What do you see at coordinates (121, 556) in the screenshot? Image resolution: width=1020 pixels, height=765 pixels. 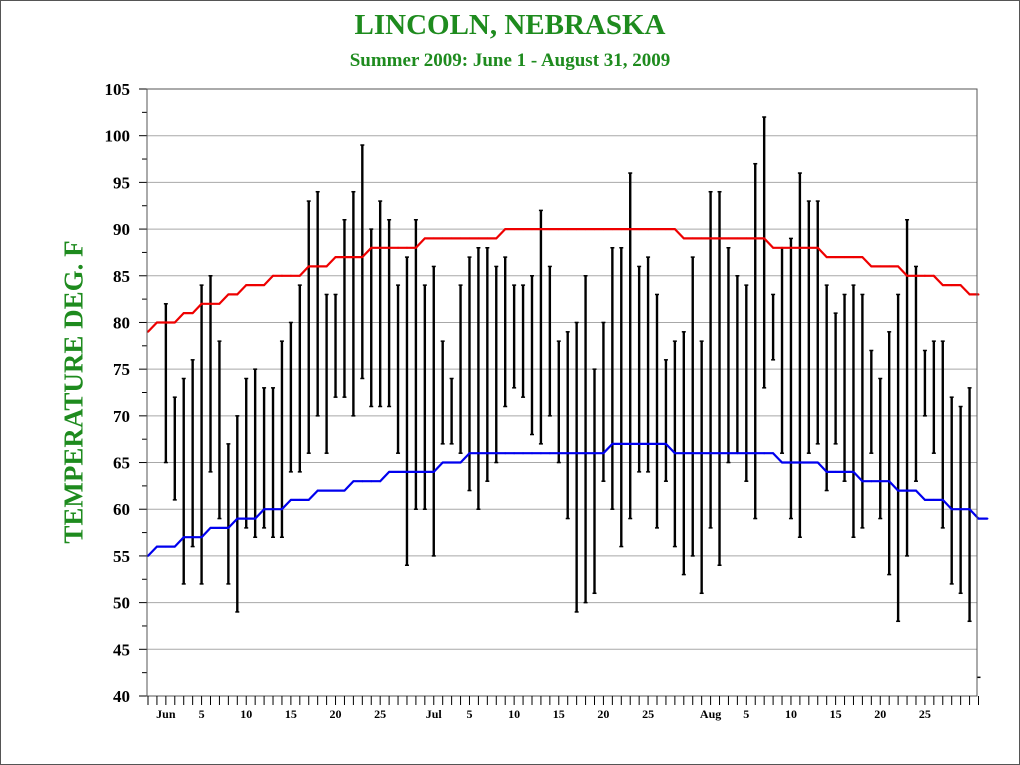 I see `y-tick-label: 55` at bounding box center [121, 556].